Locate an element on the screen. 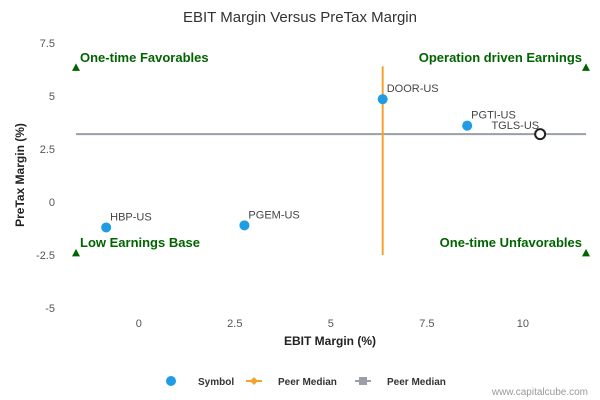 The height and width of the screenshot is (400, 600). legend-symbol-dot is located at coordinates (171, 381).